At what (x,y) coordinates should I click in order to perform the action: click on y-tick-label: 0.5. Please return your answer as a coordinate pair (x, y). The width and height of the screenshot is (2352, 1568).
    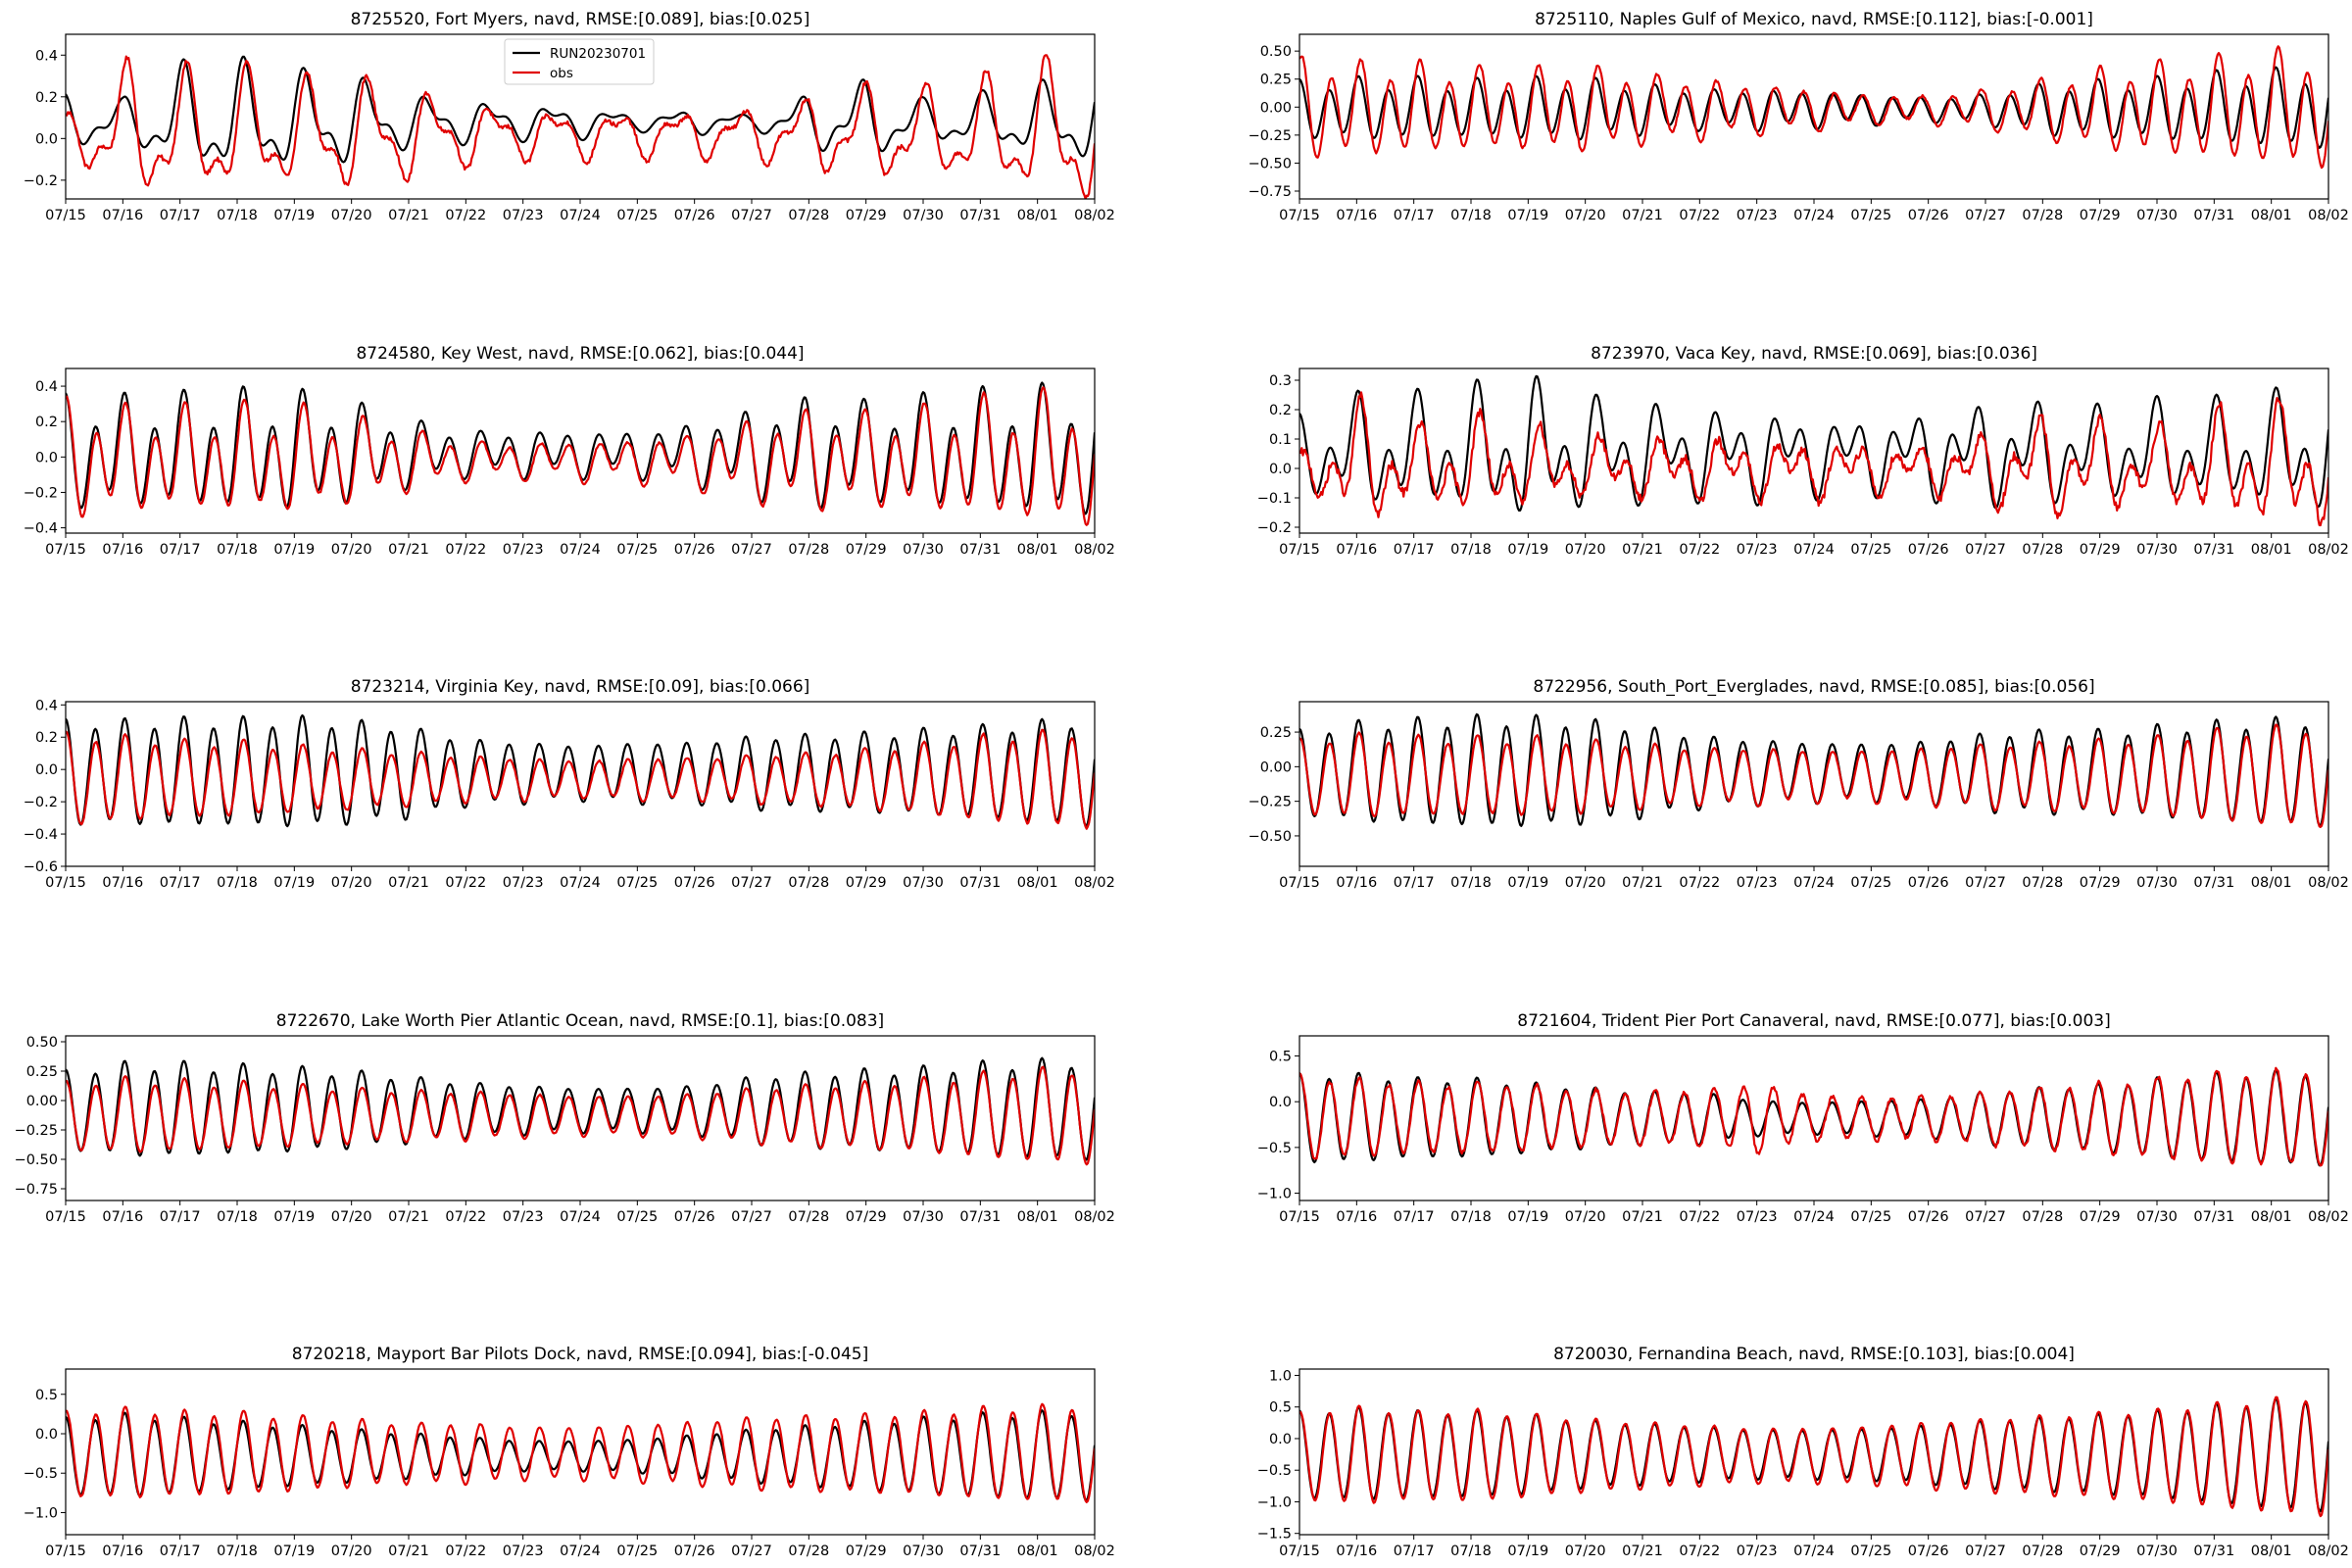
    Looking at the image, I should click on (1280, 1408).